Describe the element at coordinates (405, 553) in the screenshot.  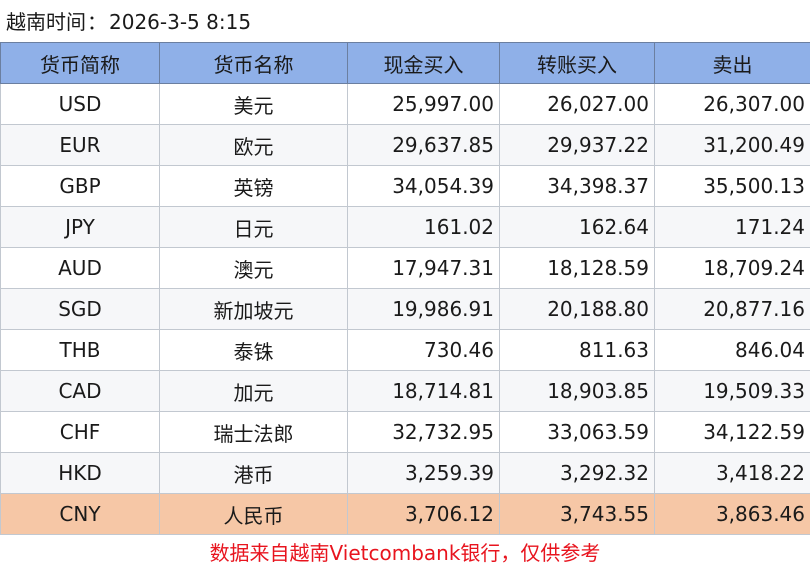
I see `data-source-note: 数据来自越南Vietcombank银行，仅供参考` at that location.